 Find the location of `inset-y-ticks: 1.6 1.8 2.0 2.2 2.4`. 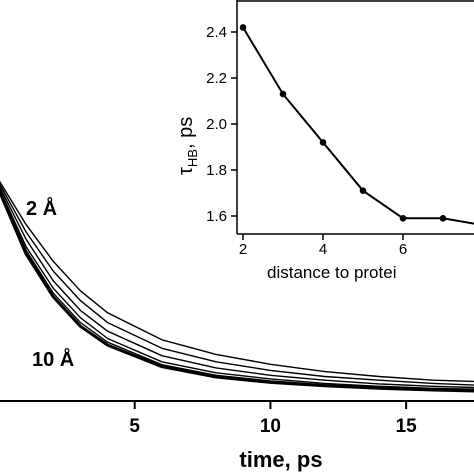

inset-y-ticks: 1.6 1.8 2.0 2.2 2.4 is located at coordinates (221, 124).